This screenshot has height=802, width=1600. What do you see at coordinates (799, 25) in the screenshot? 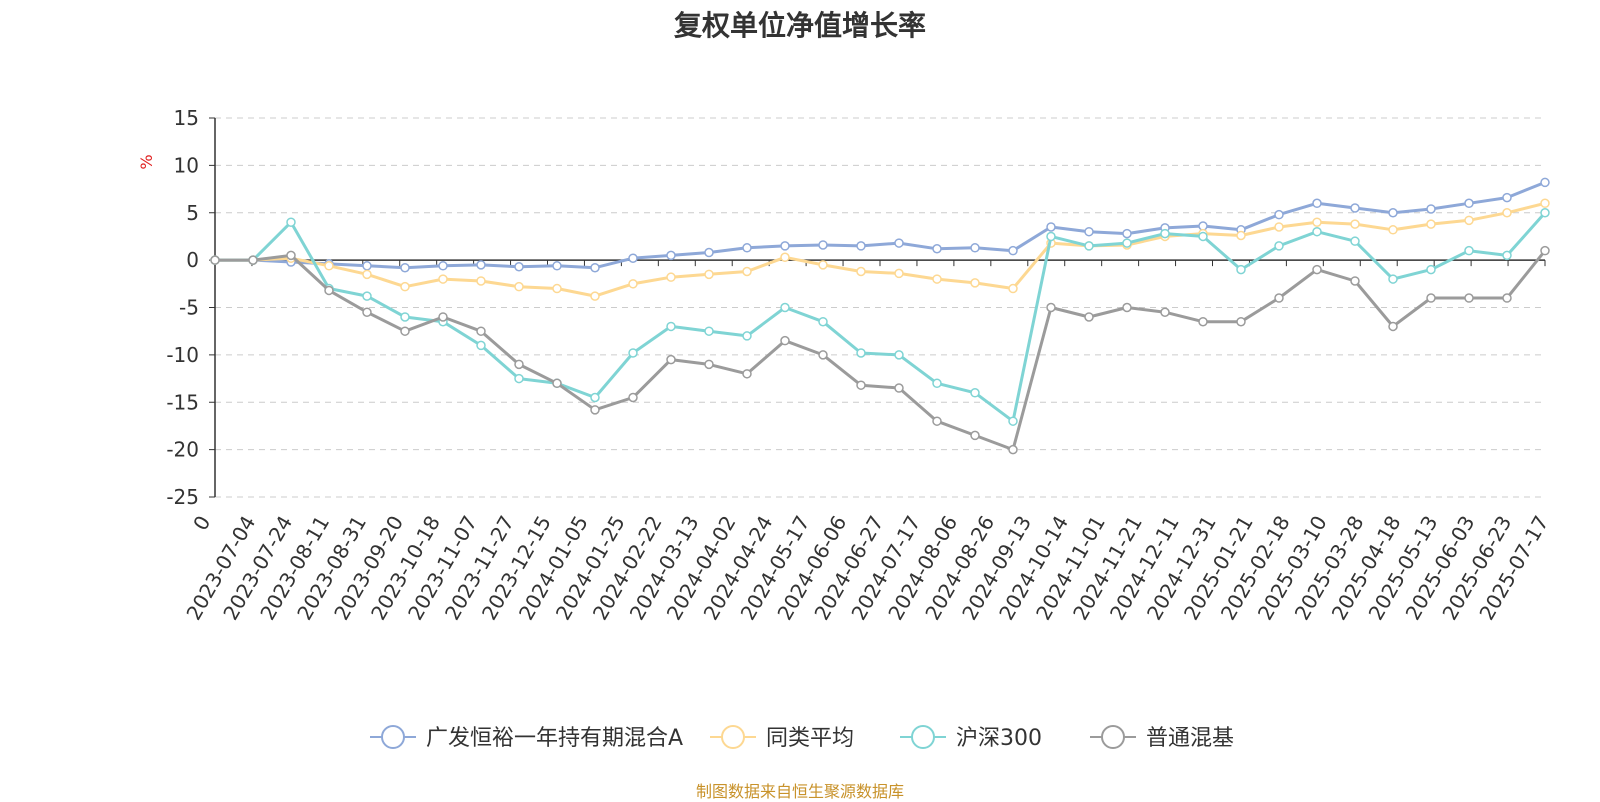
I see `chart-title: 复权单位净值增长率` at bounding box center [799, 25].